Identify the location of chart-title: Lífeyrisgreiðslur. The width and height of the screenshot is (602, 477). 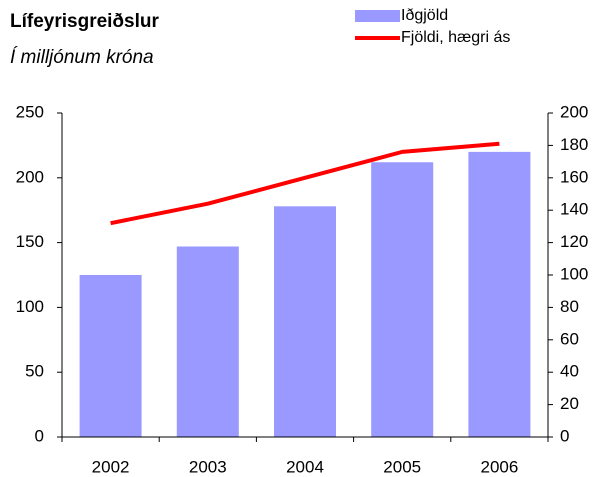
(84, 21).